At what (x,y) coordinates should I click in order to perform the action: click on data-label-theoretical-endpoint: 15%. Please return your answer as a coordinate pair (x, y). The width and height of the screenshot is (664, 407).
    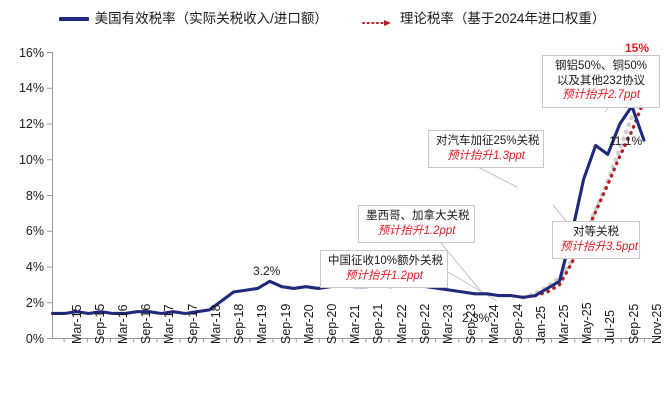
    Looking at the image, I should click on (637, 48).